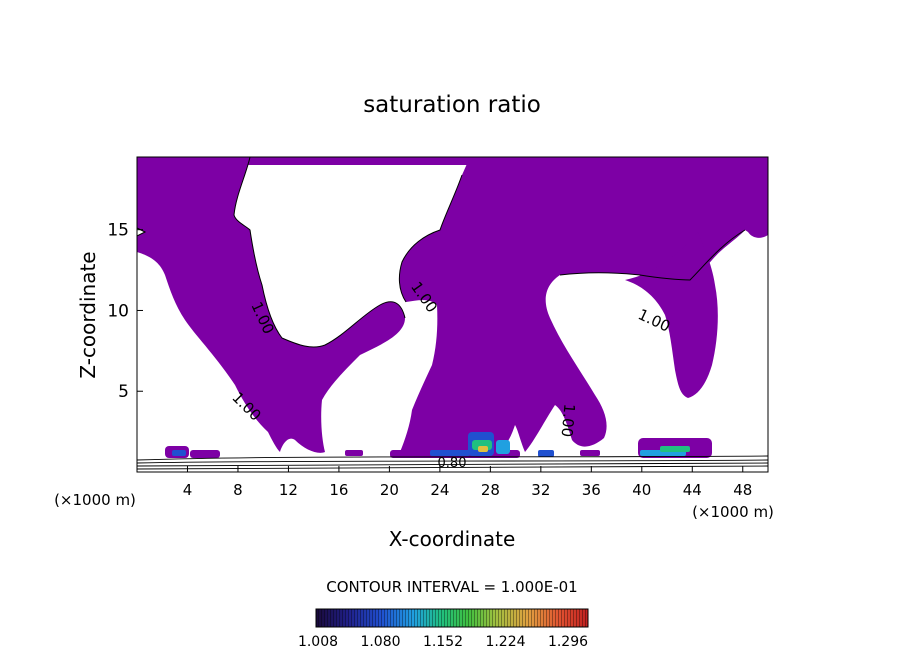 Image resolution: width=904 pixels, height=654 pixels. Describe the element at coordinates (505, 642) in the screenshot. I see `colorbar-tick-label: 1.224` at that location.